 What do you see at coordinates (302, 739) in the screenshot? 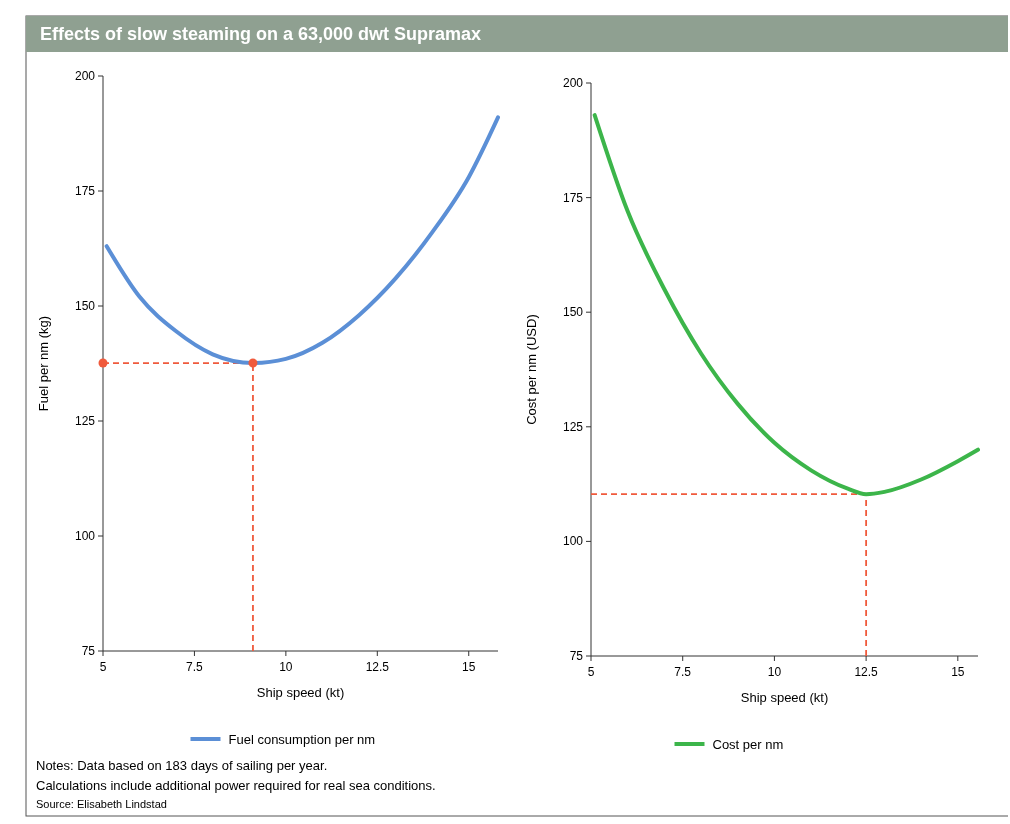
I see `legend-label: Fuel consumption per nm` at bounding box center [302, 739].